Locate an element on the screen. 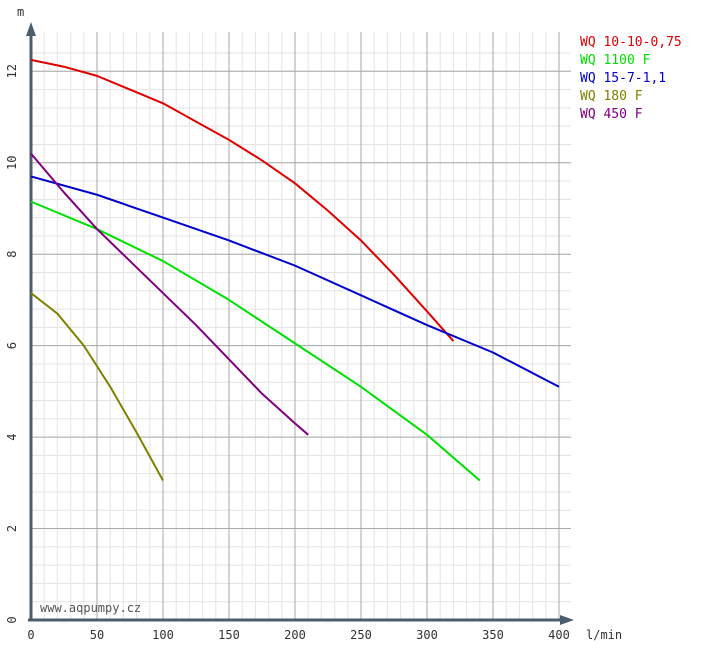  y-axis-arrow is located at coordinates (31, 29).